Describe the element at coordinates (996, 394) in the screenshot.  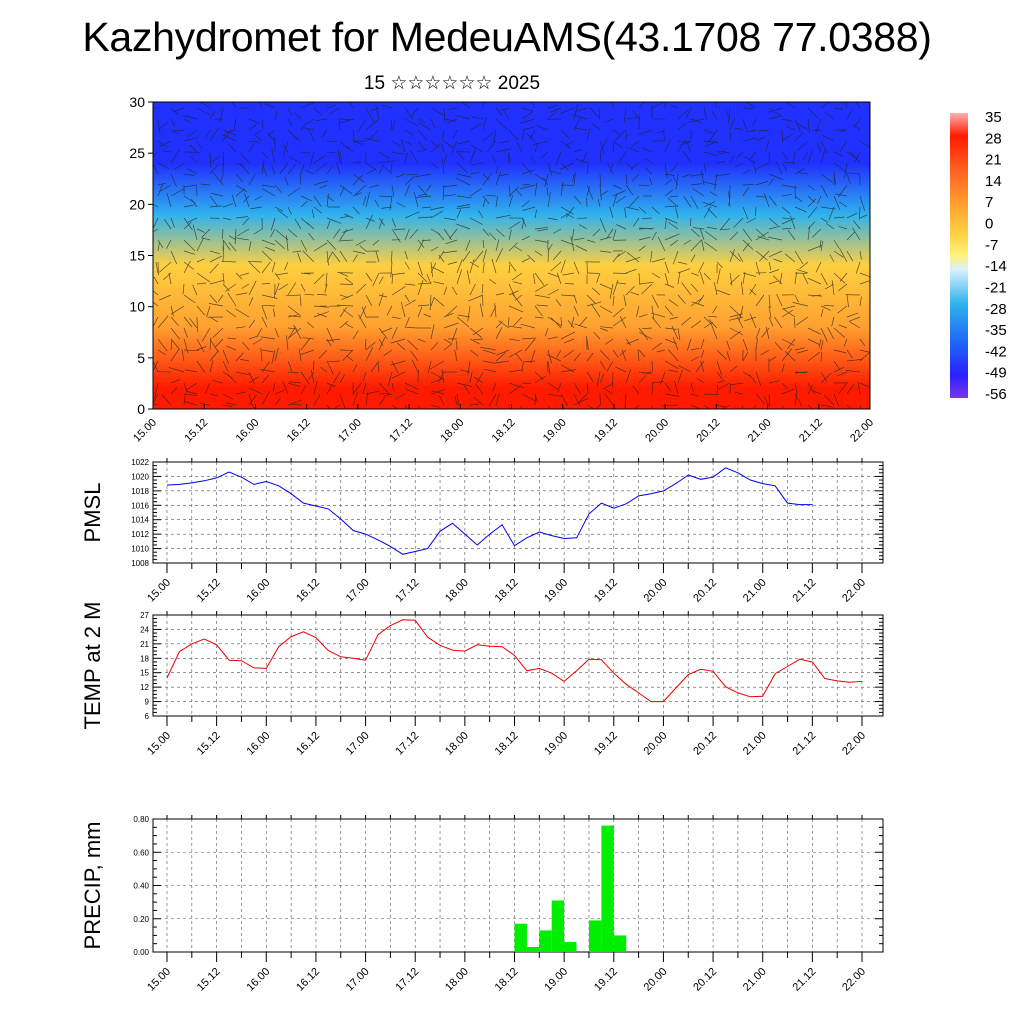
I see `colorbar-label: -56` at that location.